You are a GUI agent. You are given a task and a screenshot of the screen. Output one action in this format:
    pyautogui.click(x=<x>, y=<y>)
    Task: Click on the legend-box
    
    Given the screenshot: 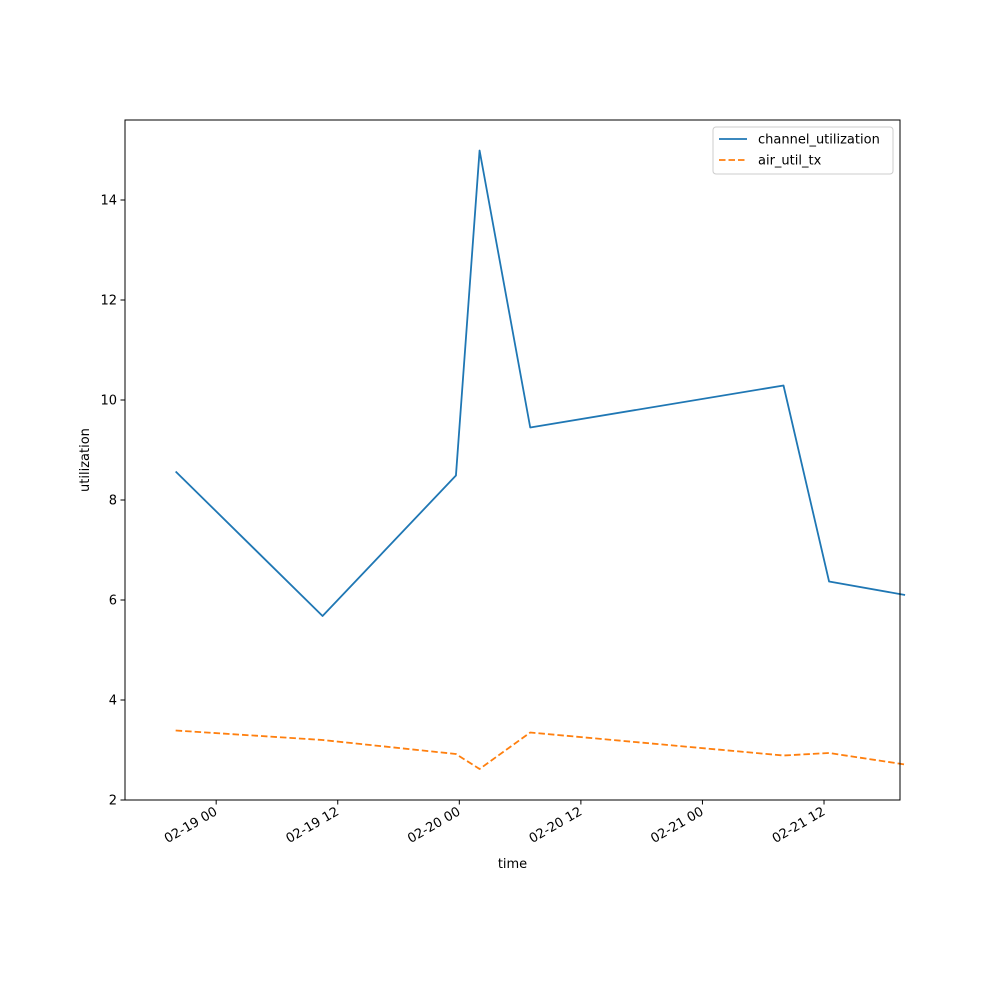 What is the action you would take?
    pyautogui.click(x=803, y=150)
    